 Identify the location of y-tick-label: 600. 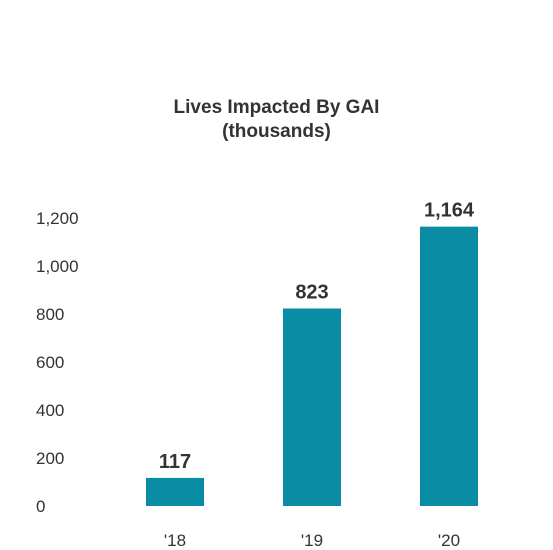
(50, 362).